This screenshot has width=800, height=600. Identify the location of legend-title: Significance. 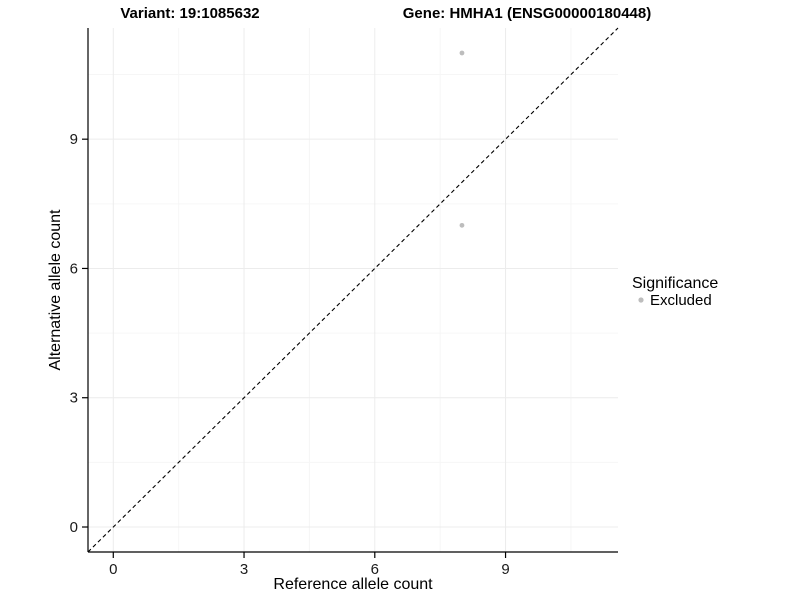
(675, 283).